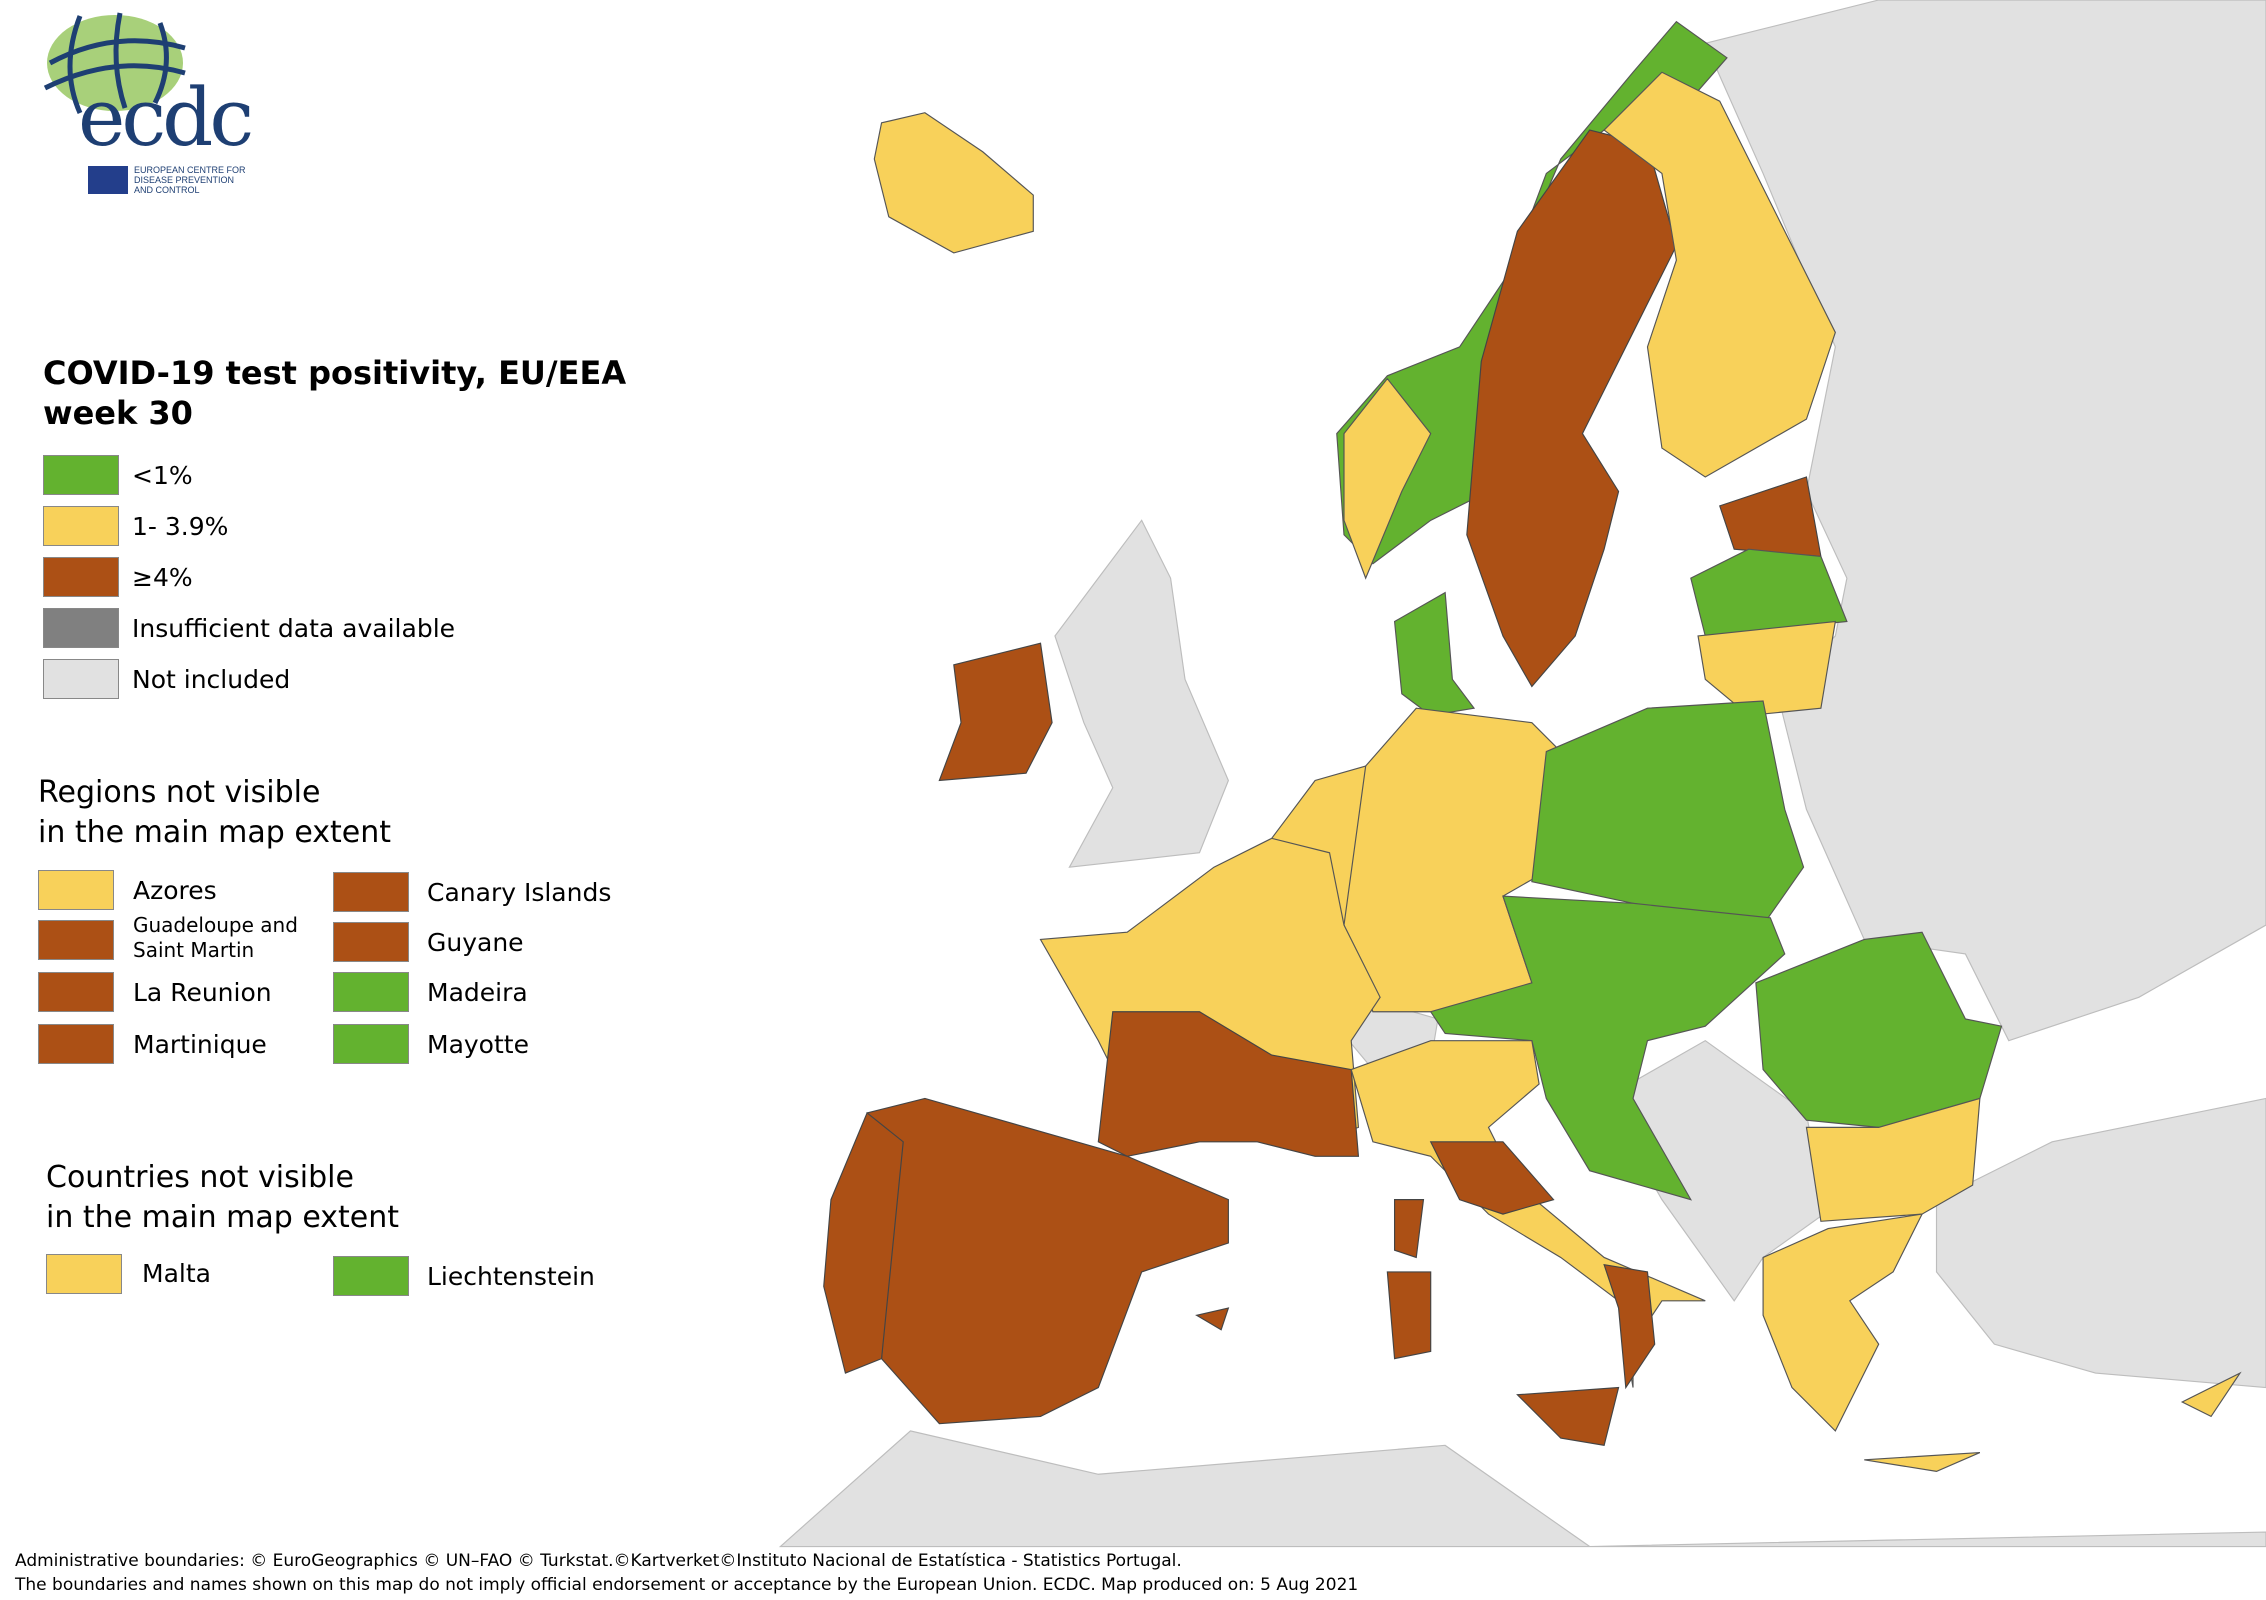 This screenshot has height=1600, width=2266. What do you see at coordinates (1522, 1489) in the screenshot?
I see `not-included-north-africa` at bounding box center [1522, 1489].